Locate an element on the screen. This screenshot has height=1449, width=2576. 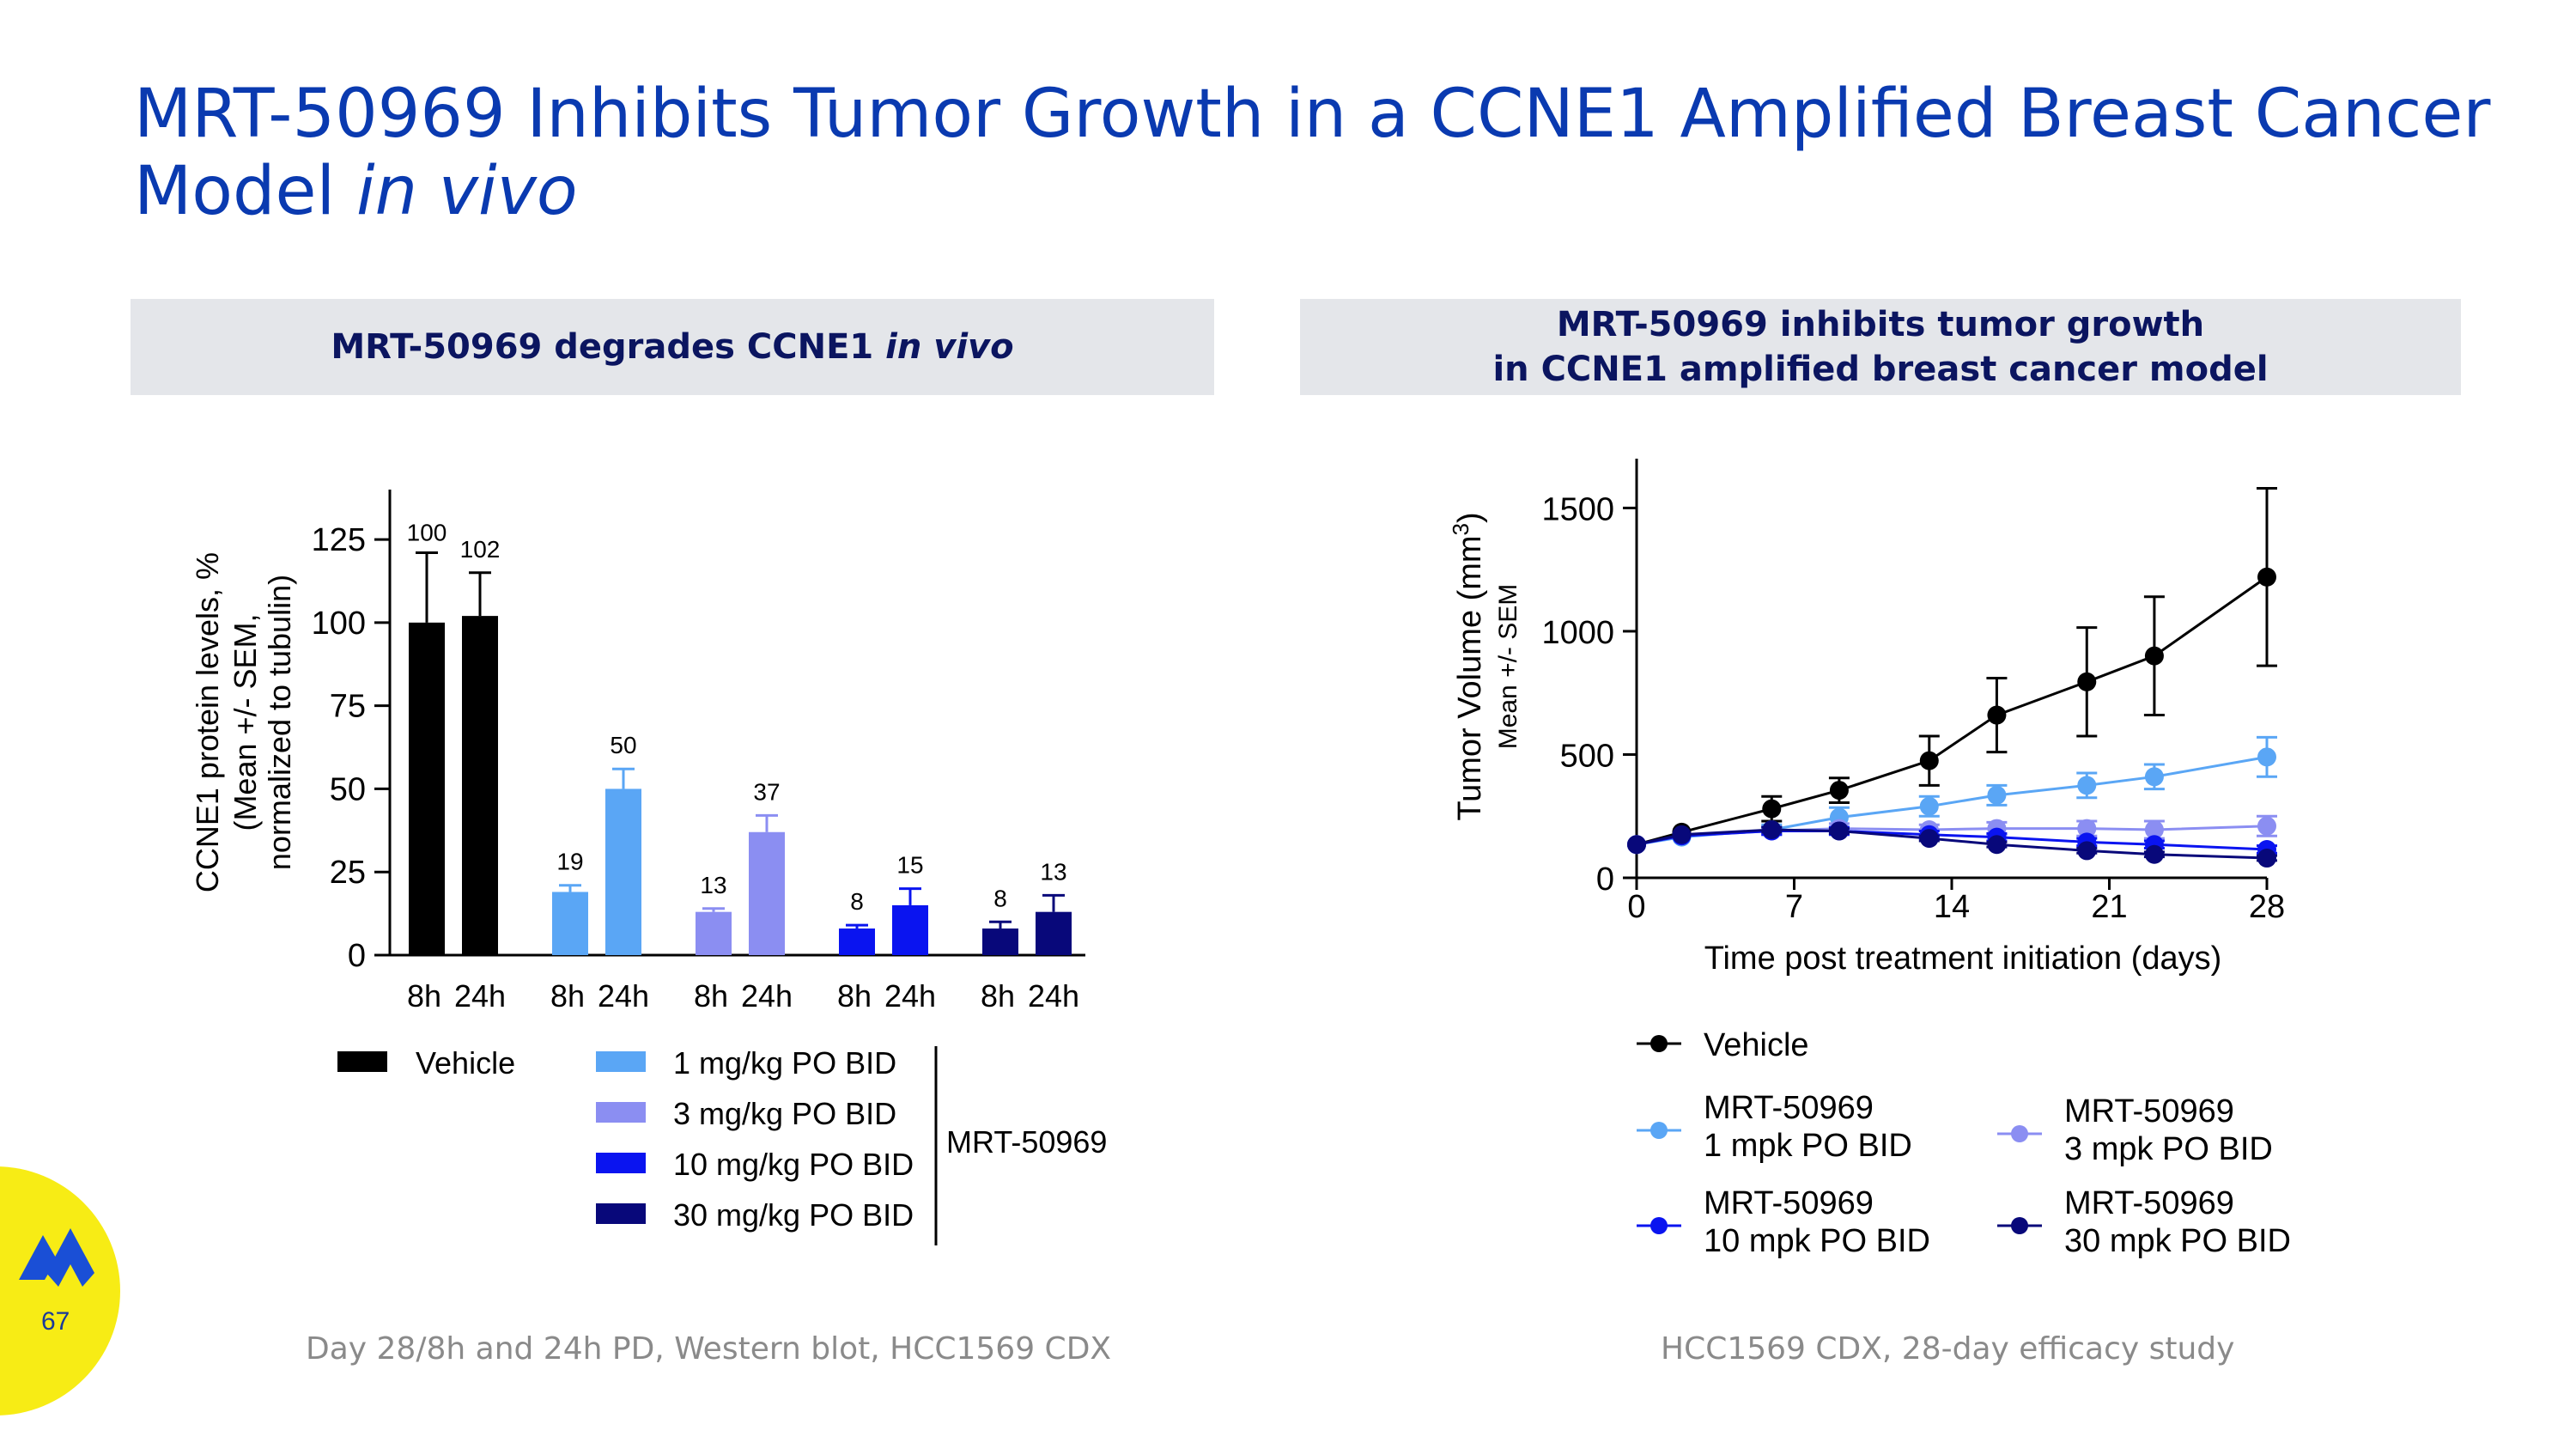
line-legend-label: 3 mpk PO BID is located at coordinates (2168, 1149).